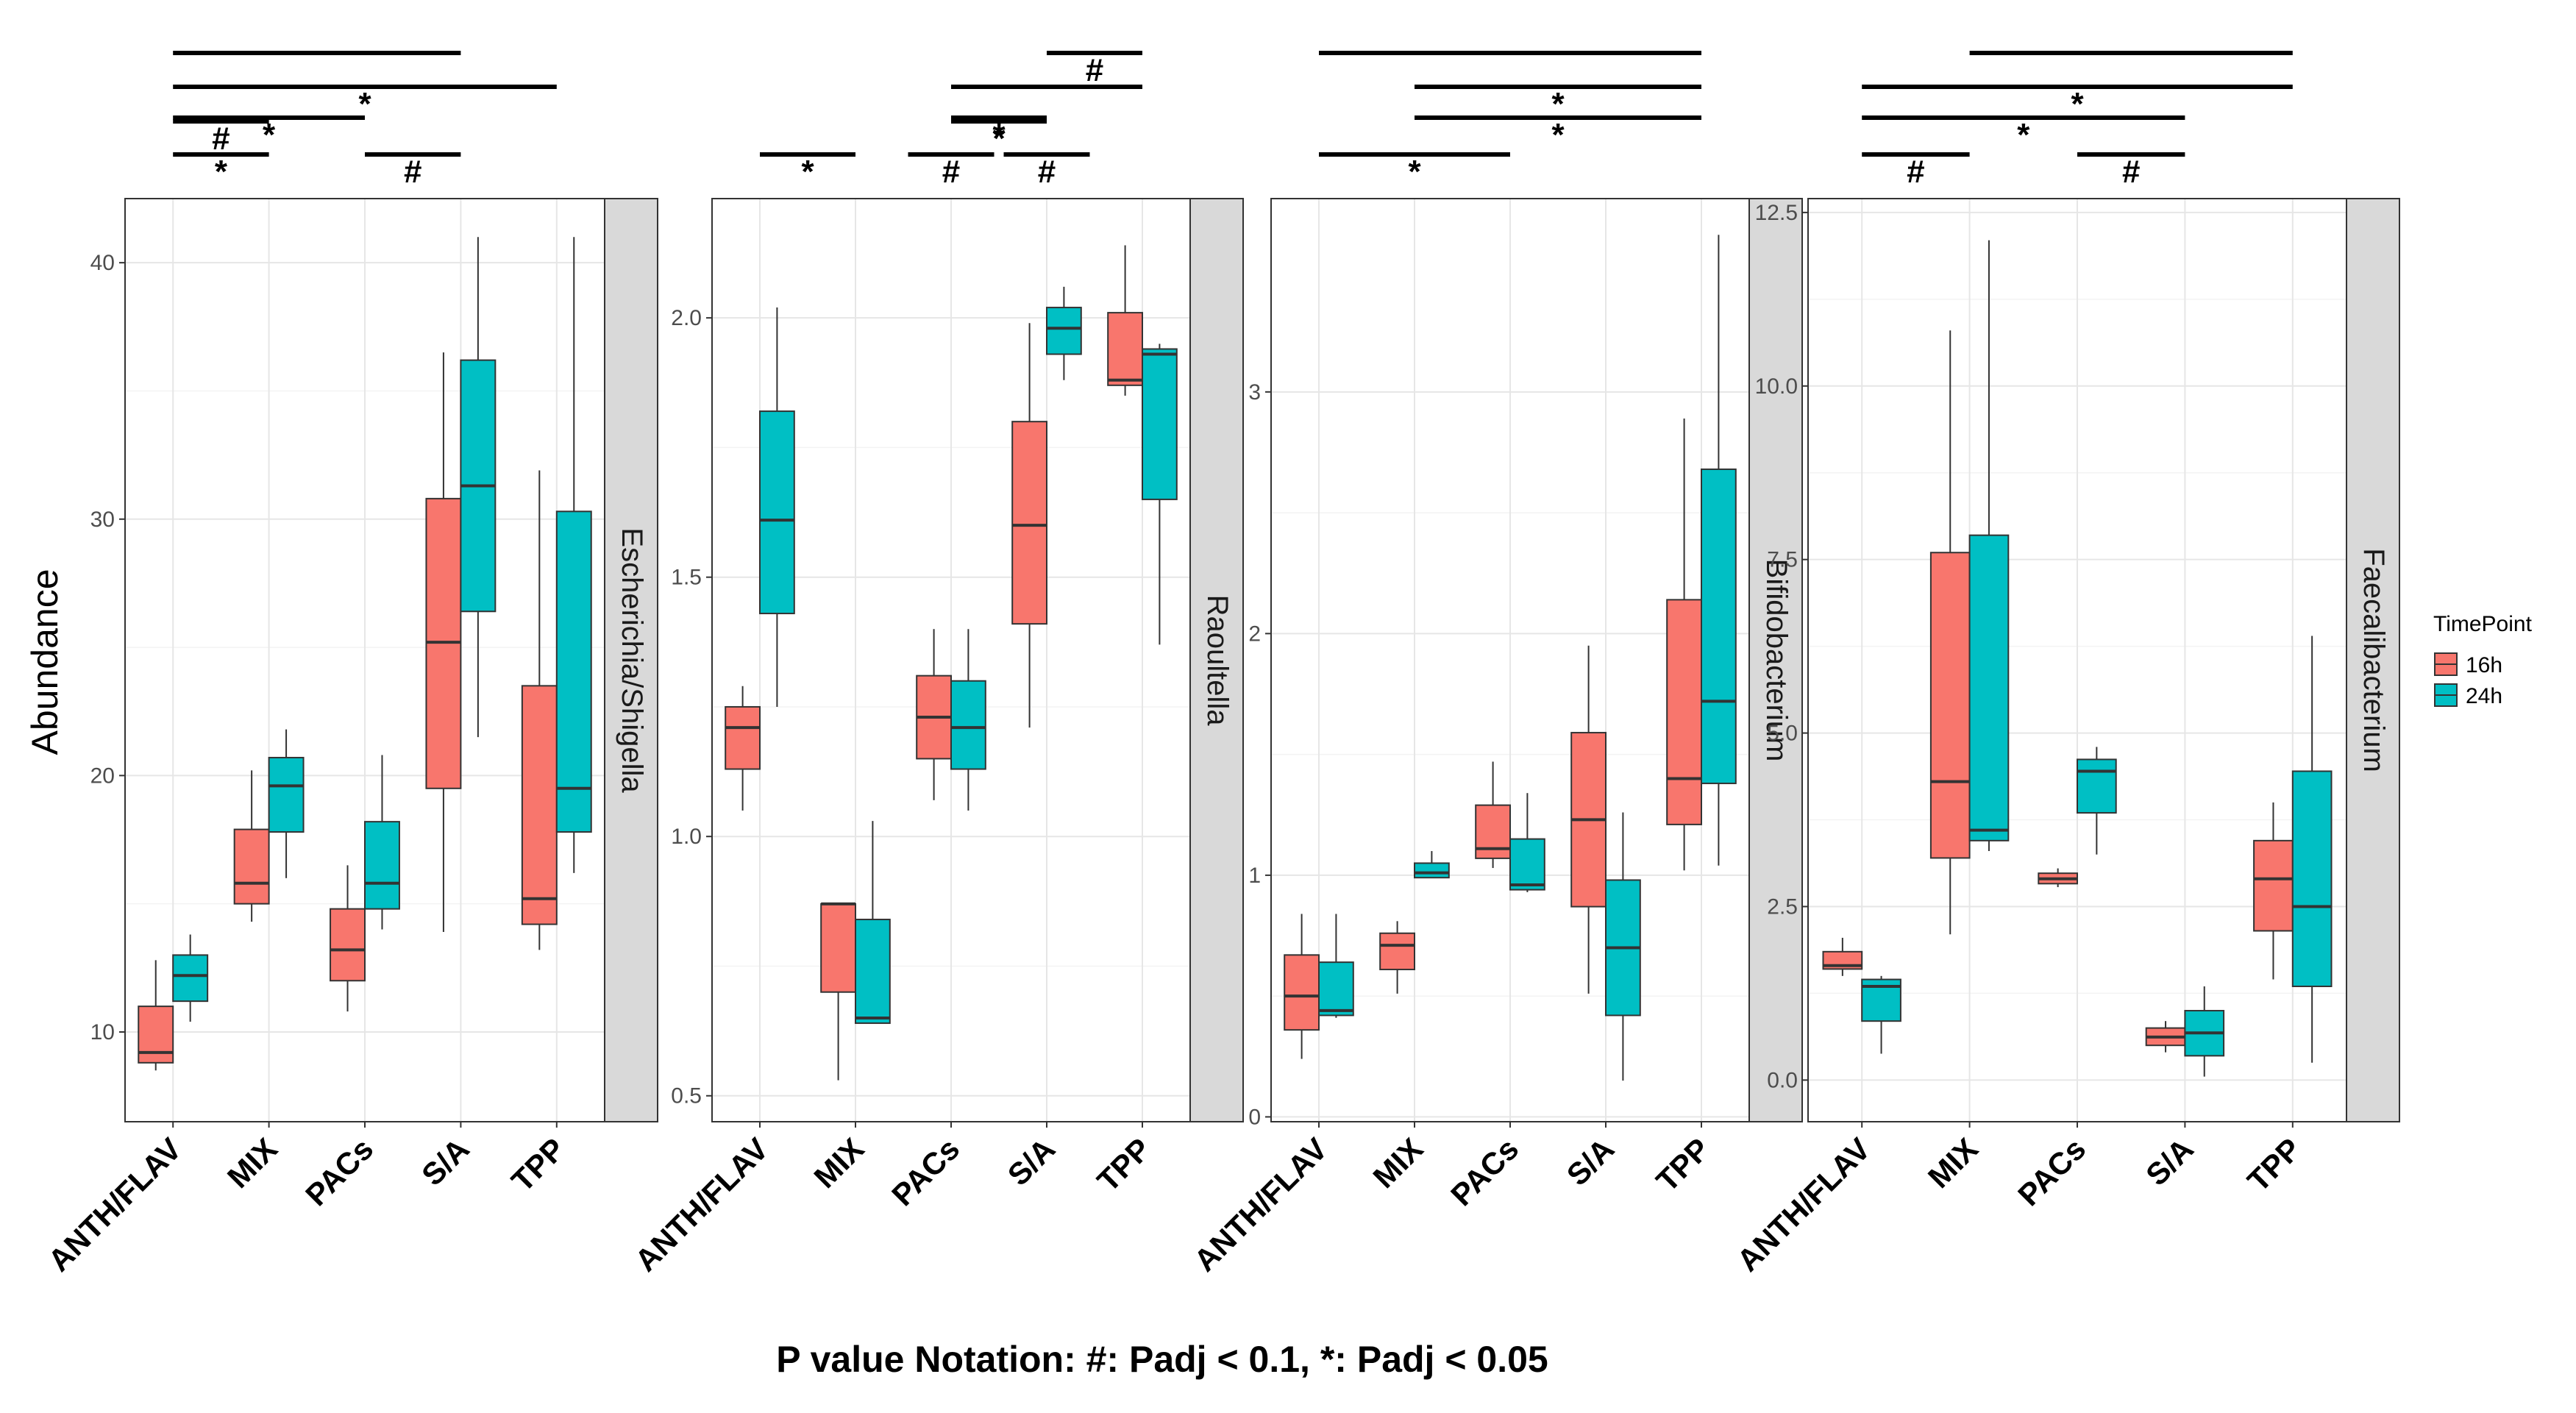  What do you see at coordinates (102, 520) in the screenshot?
I see `y-tick-label: 30` at bounding box center [102, 520].